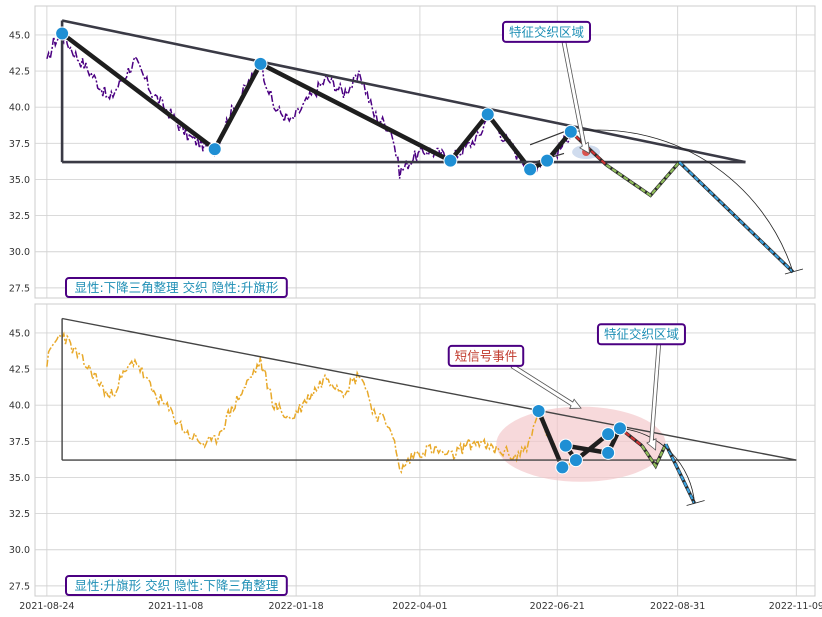 The height and width of the screenshot is (617, 822). Describe the element at coordinates (547, 138) in the screenshot. I see `pattern-line-thin` at that location.